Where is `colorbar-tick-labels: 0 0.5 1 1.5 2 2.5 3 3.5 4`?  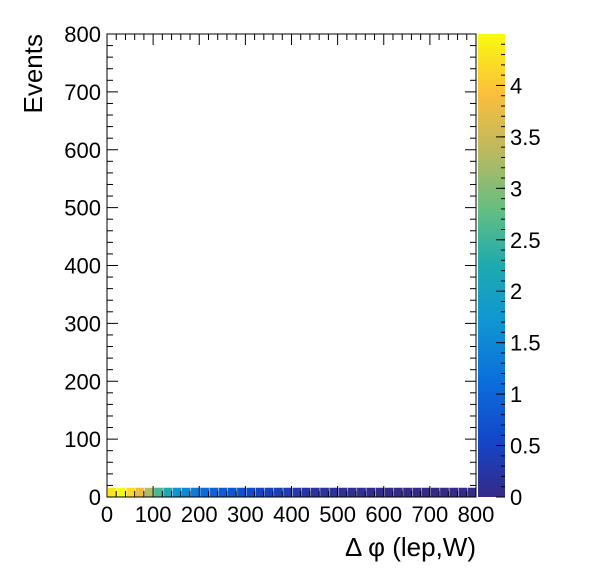
colorbar-tick-labels: 0 0.5 1 1.5 2 2.5 3 3.5 4 is located at coordinates (518, 276).